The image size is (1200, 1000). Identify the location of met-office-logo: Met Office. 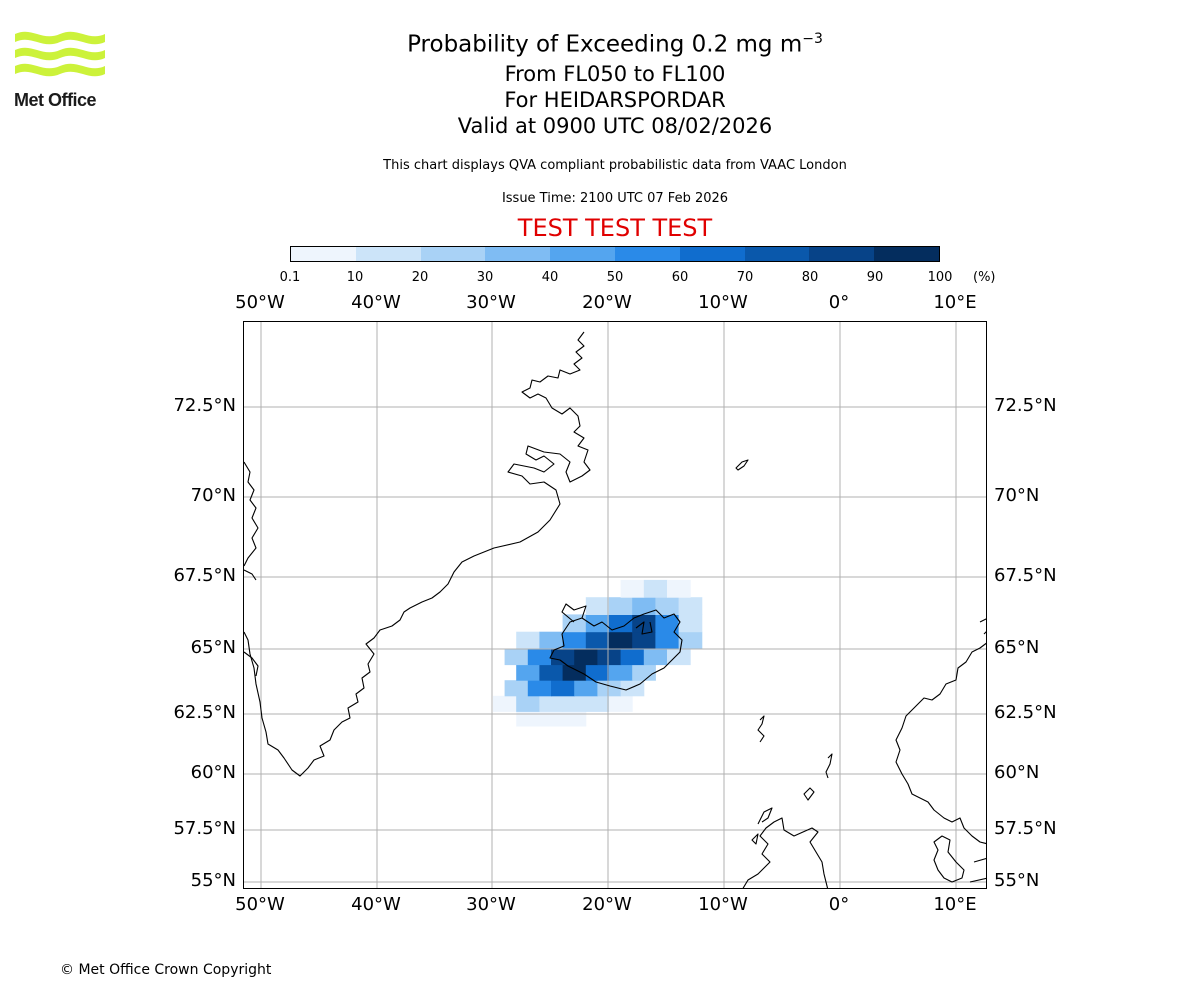
(62, 71).